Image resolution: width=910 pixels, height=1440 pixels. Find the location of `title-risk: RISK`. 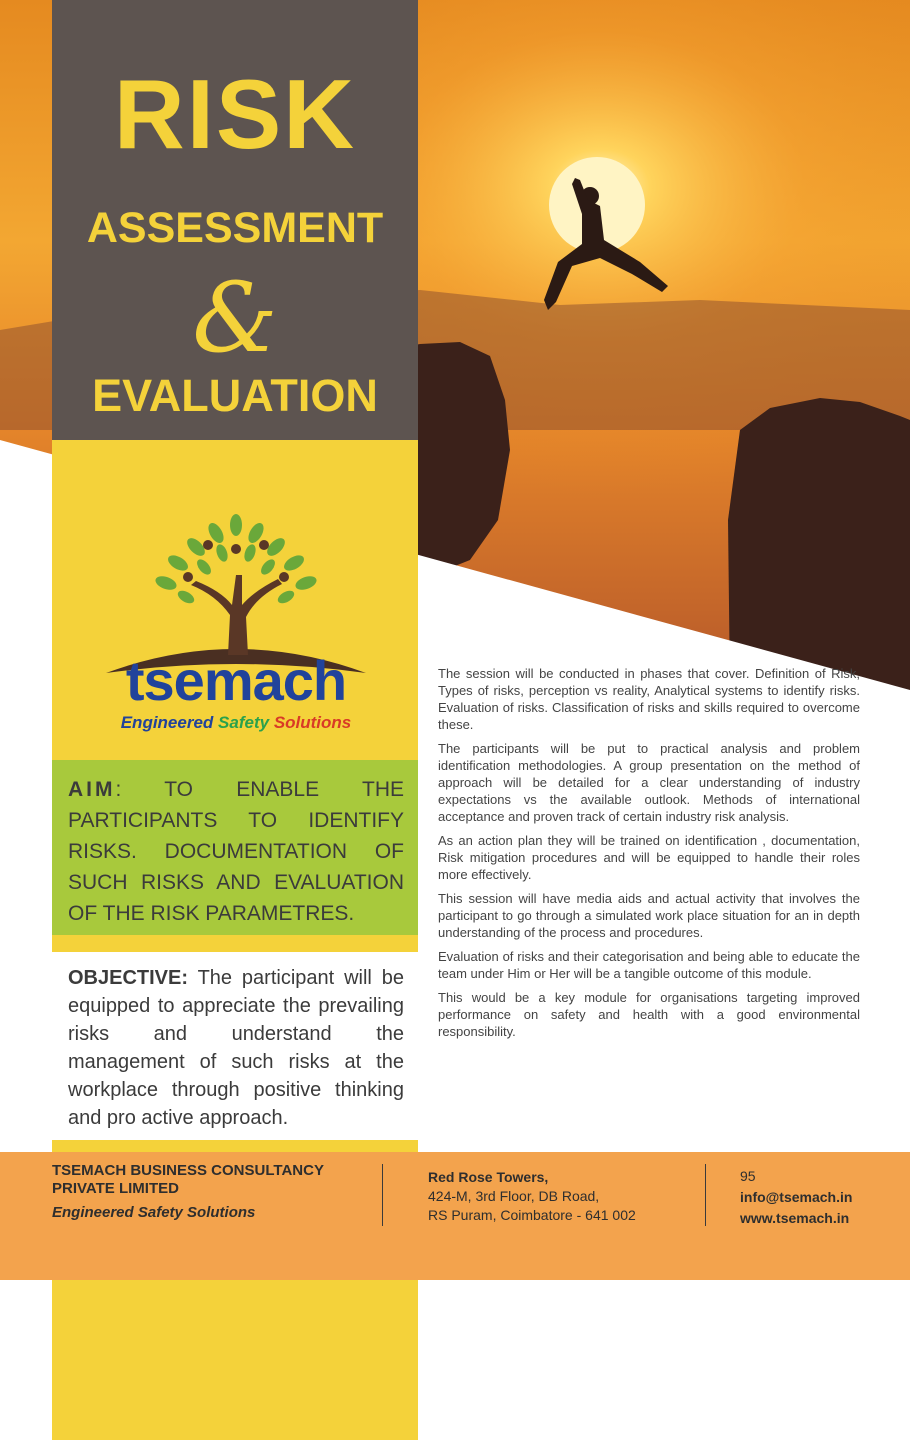

title-risk: RISK is located at coordinates (235, 114).